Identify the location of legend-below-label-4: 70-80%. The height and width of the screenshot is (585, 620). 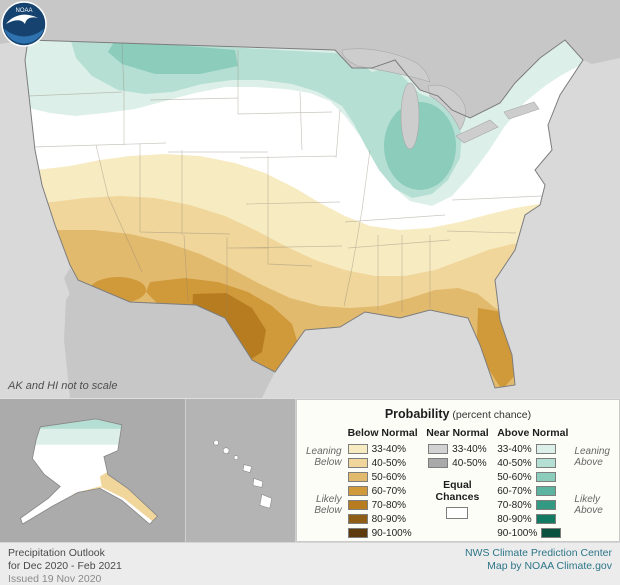
(389, 505).